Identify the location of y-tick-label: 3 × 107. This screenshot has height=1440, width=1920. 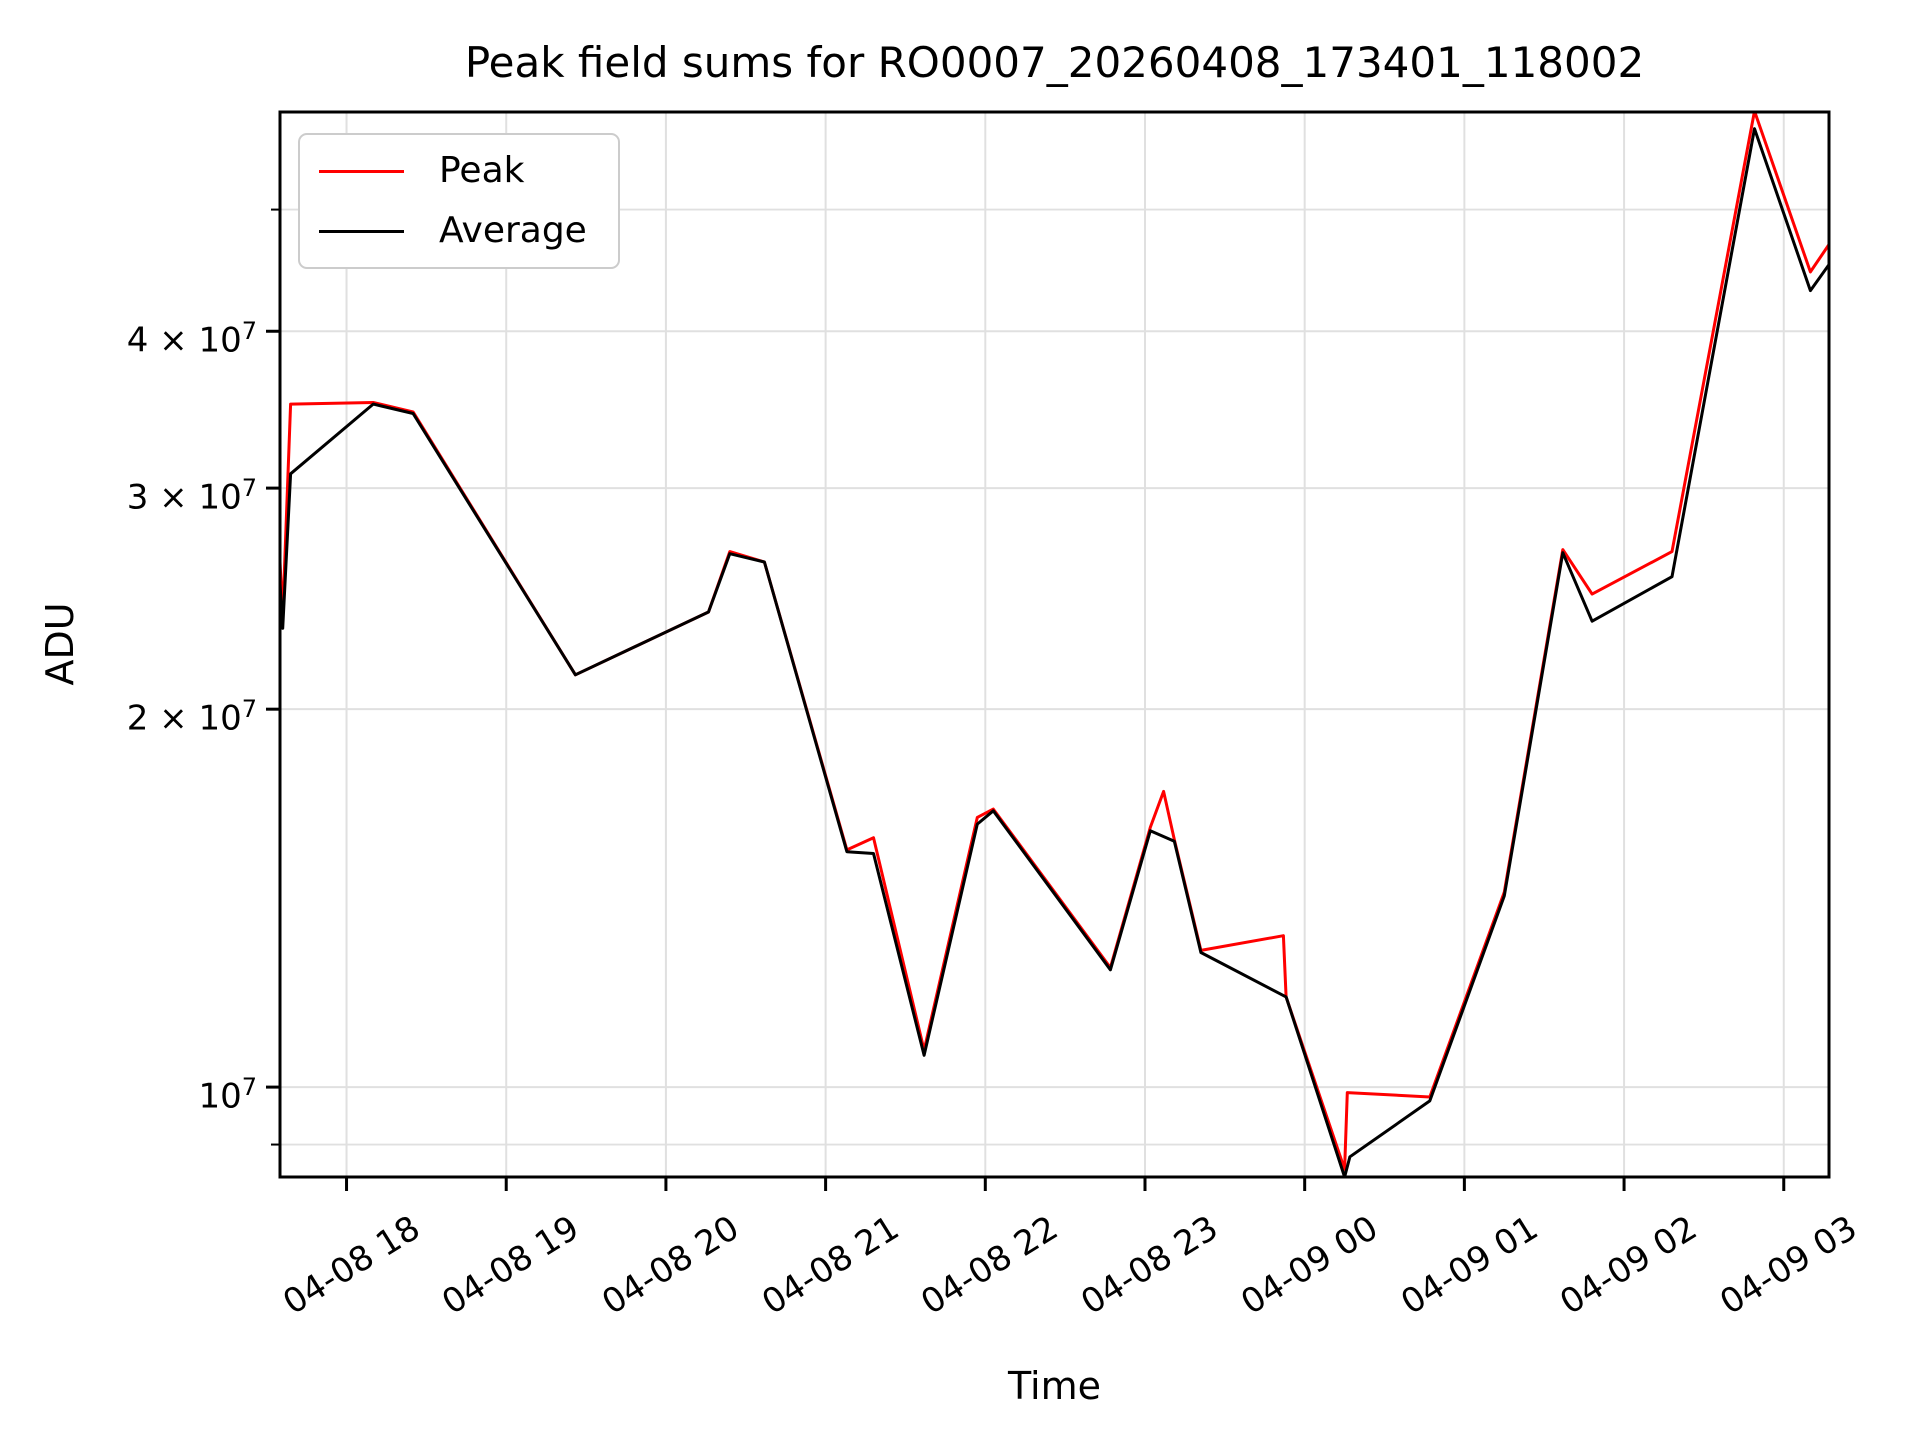
(191, 496).